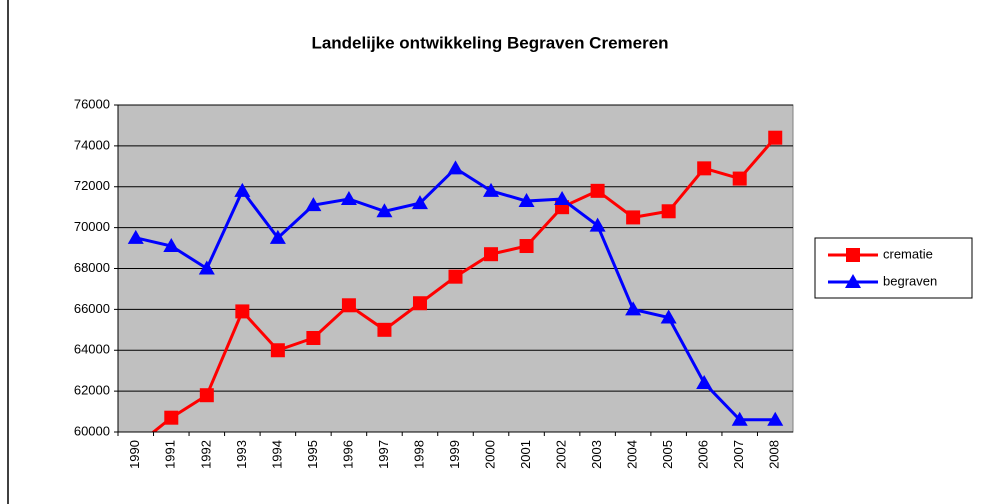 This screenshot has height=504, width=984. Describe the element at coordinates (525, 454) in the screenshot. I see `x-tick-label: 2001` at that location.